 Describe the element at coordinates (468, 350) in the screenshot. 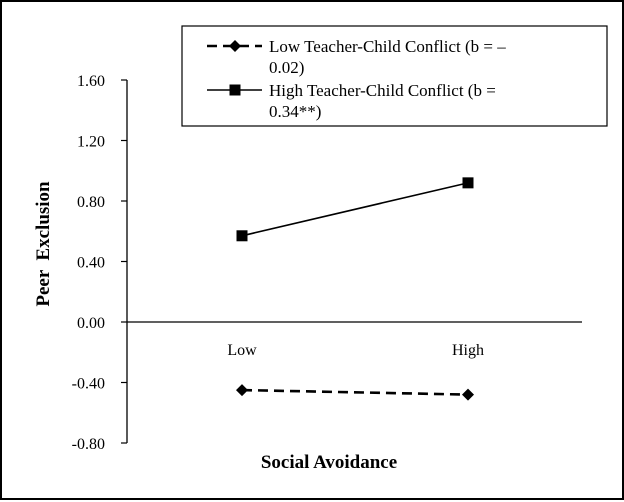

I see `x-category-label: High` at that location.